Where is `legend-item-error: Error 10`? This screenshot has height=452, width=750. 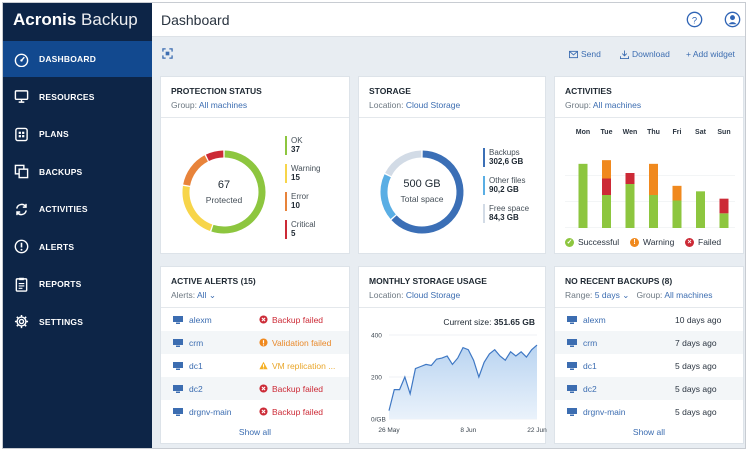 legend-item-error: Error 10 is located at coordinates (297, 201).